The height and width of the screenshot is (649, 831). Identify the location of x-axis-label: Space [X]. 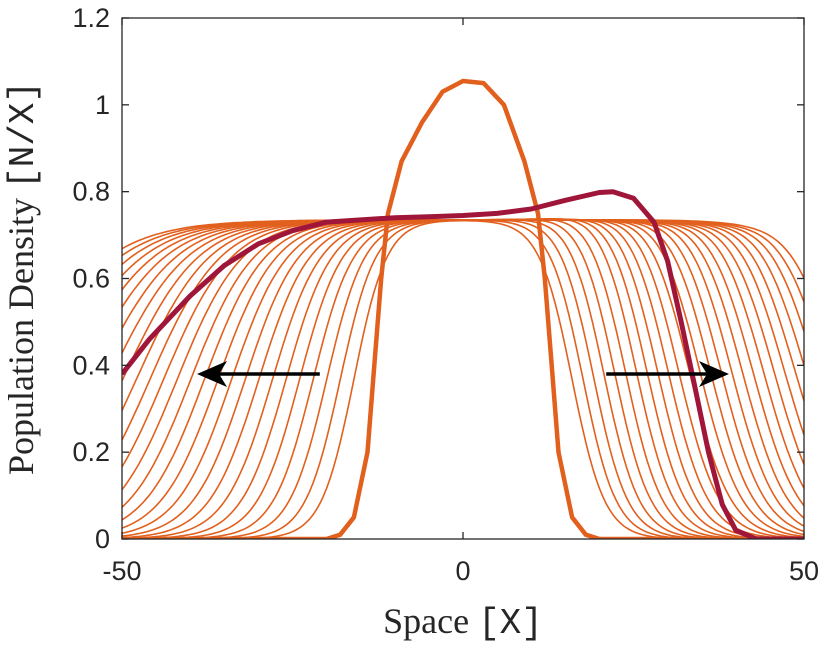
(463, 622).